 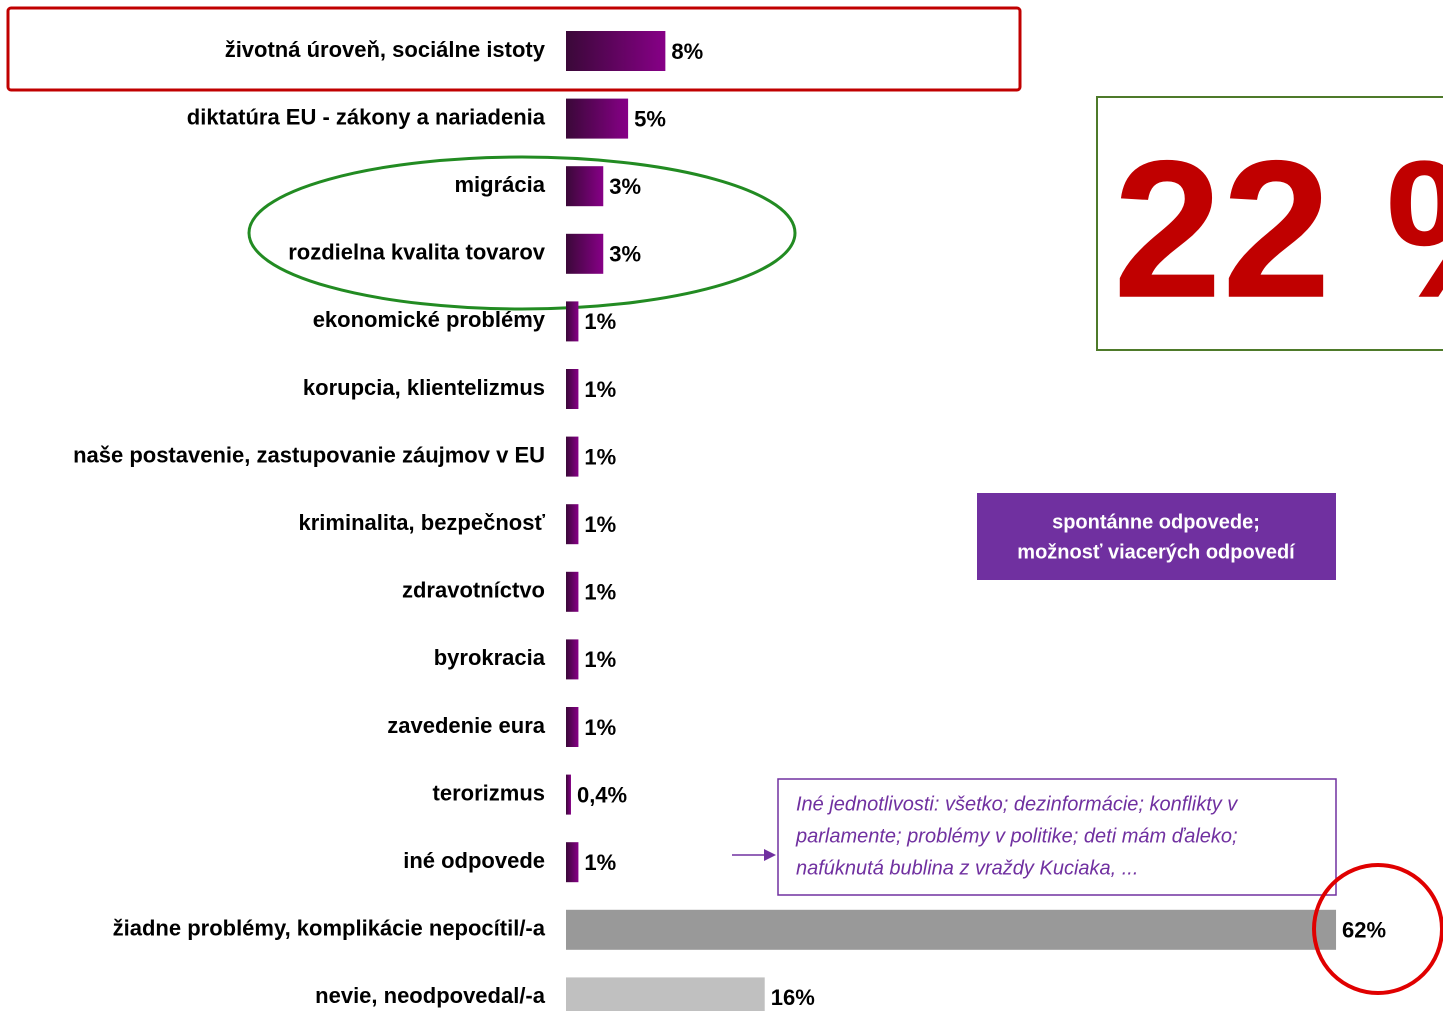 I want to click on highlight-circle, so click(x=1377, y=929).